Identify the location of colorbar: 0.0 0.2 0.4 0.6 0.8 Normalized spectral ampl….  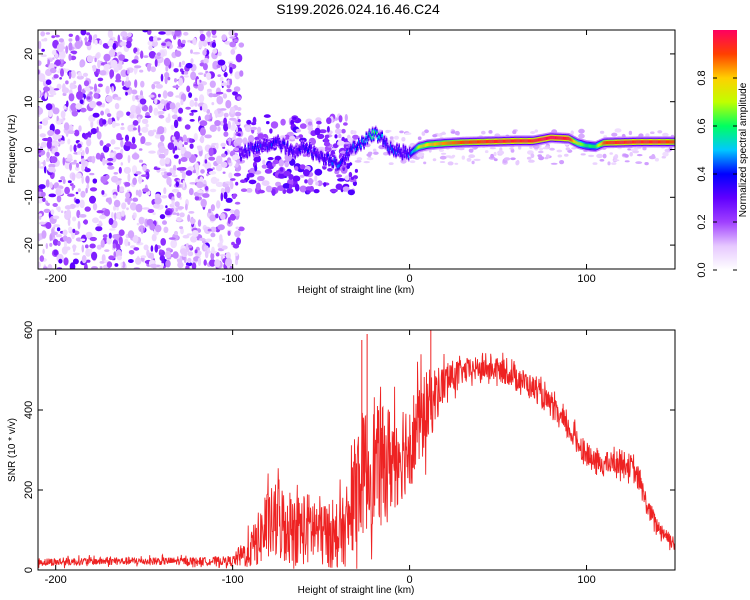
(722, 154).